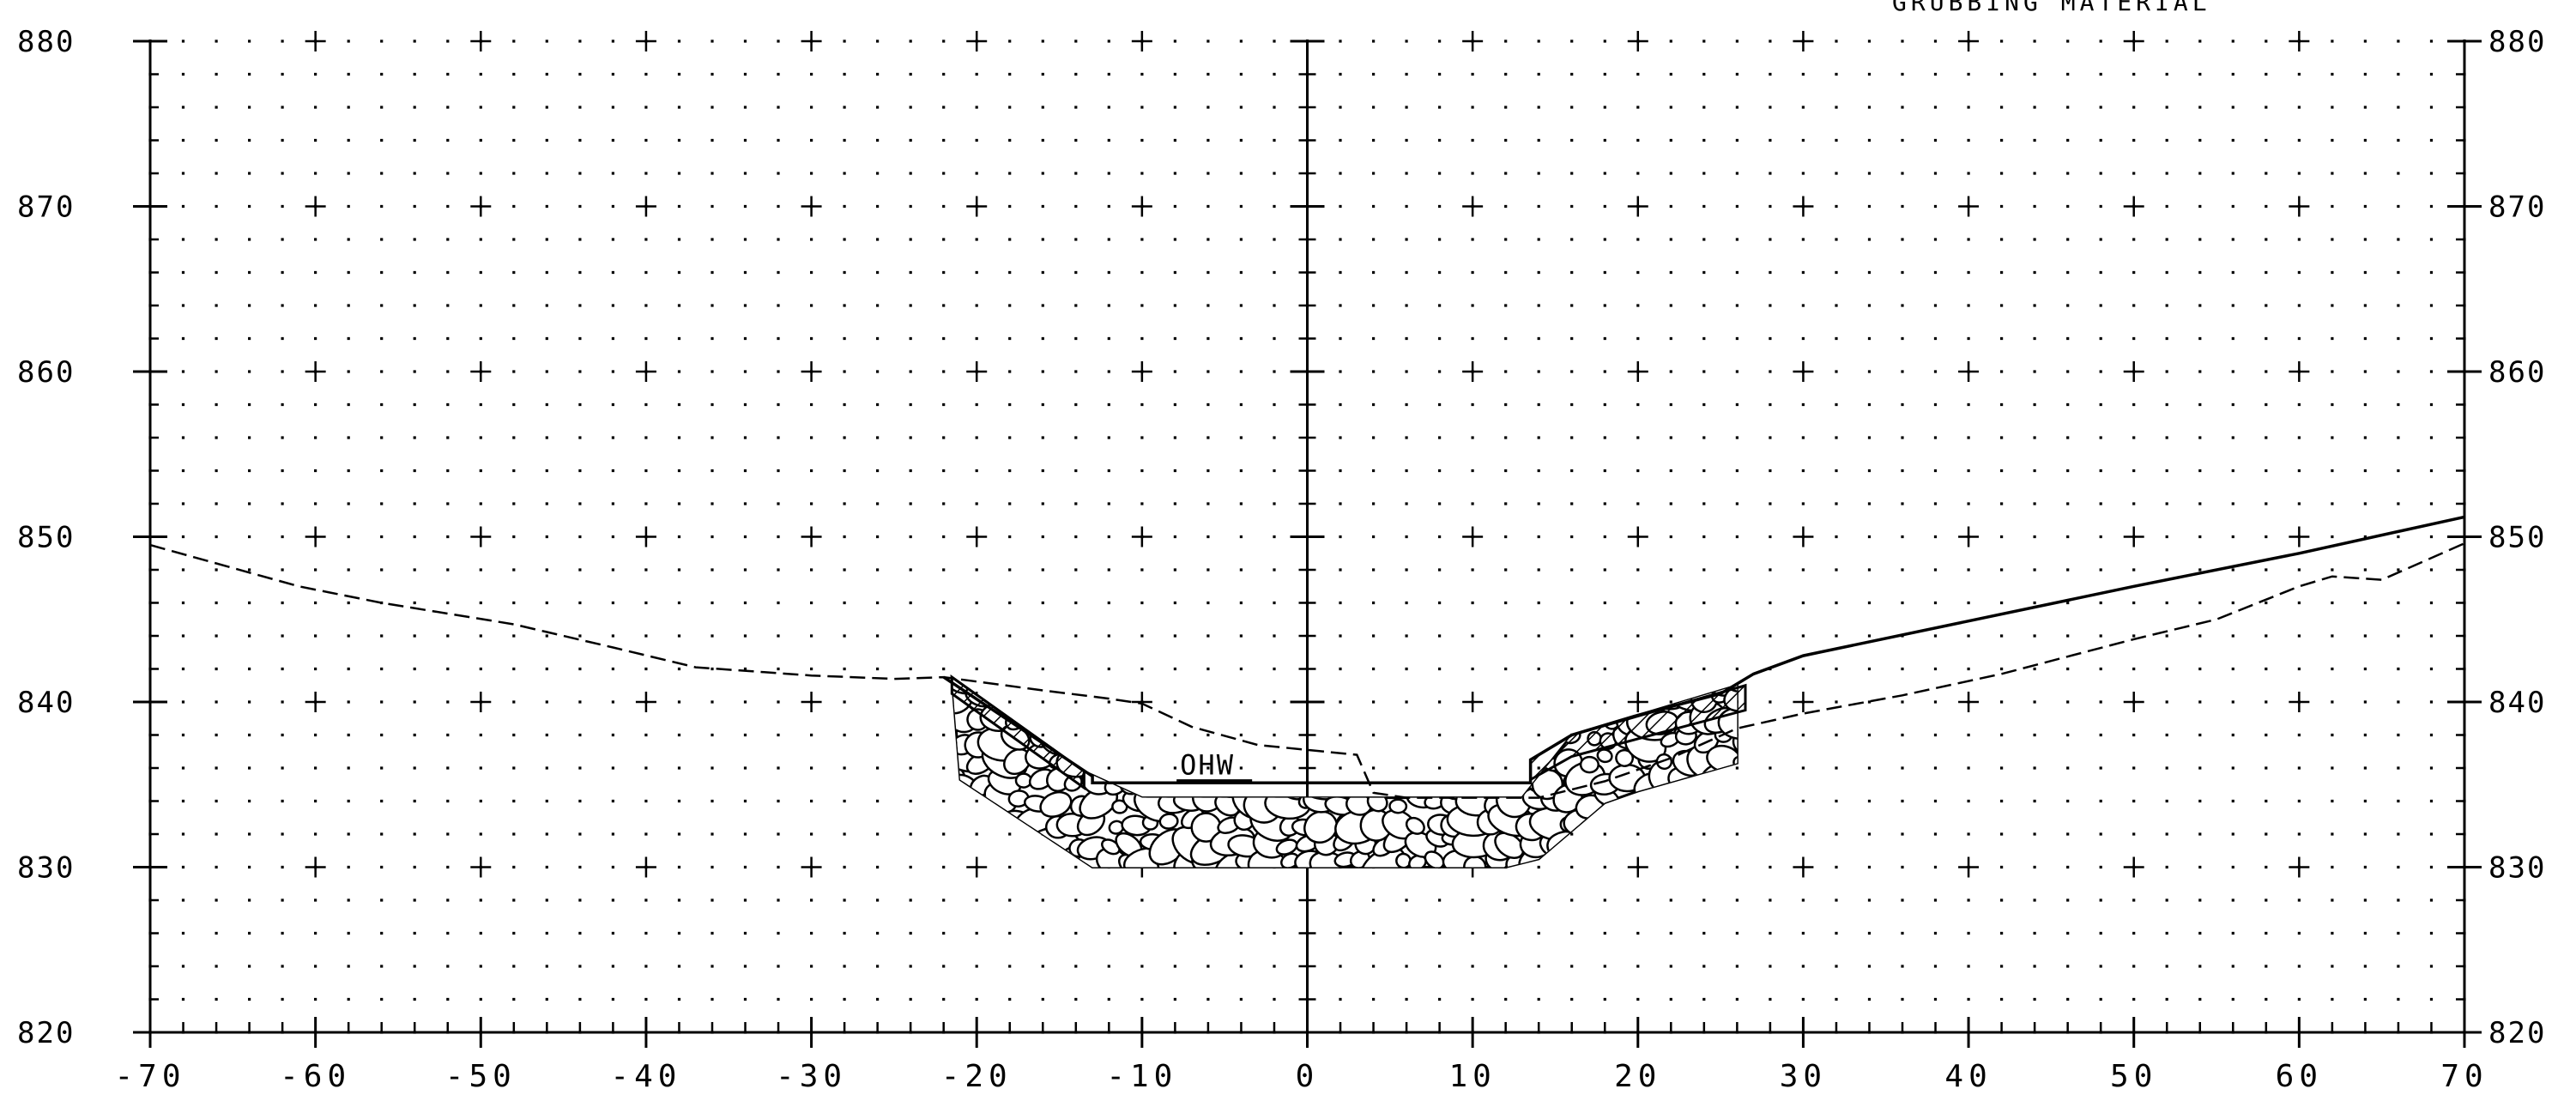 The width and height of the screenshot is (2576, 1107). I want to click on x-tick-label: -40, so click(645, 1076).